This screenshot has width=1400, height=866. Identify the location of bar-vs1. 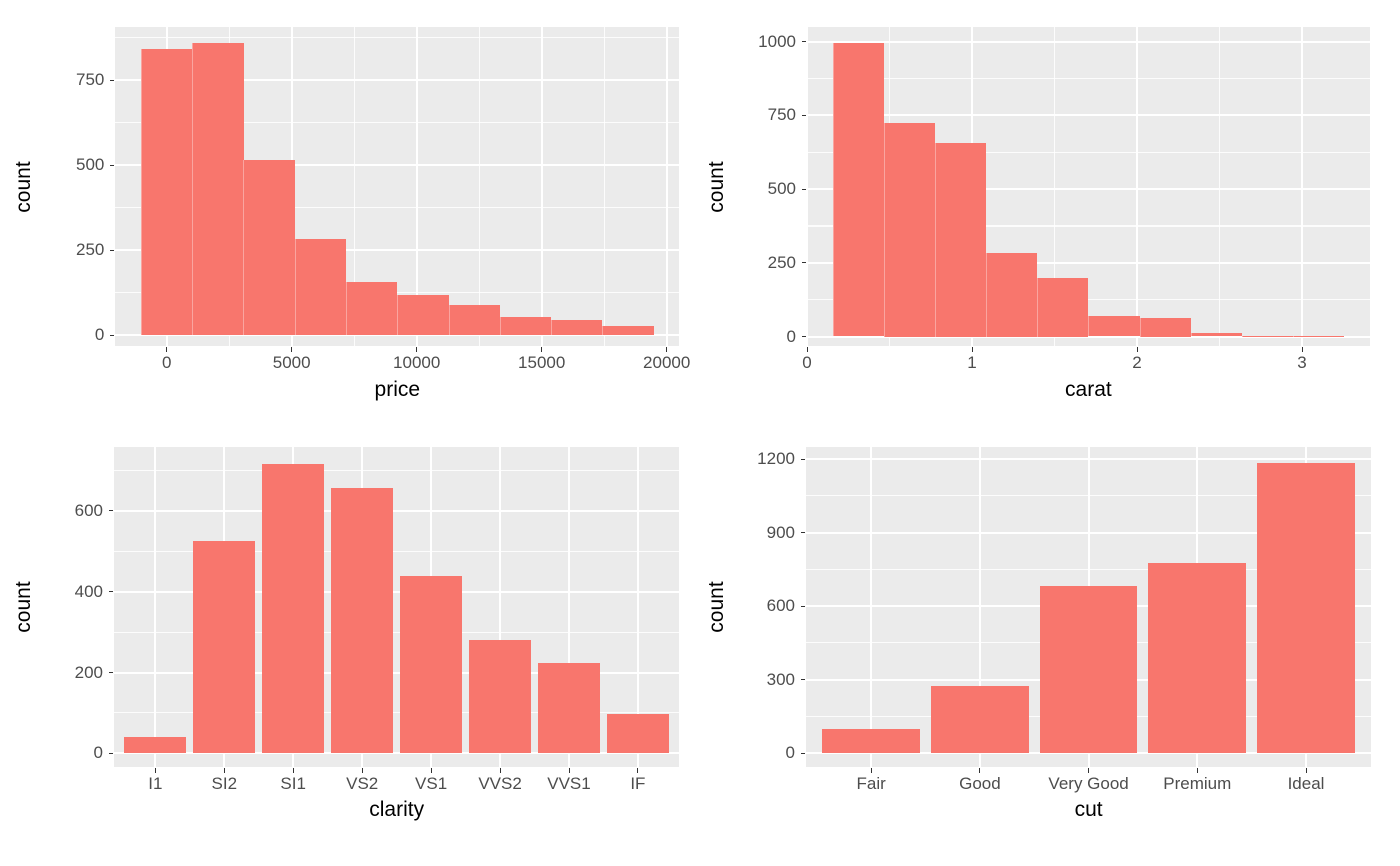
(431, 664).